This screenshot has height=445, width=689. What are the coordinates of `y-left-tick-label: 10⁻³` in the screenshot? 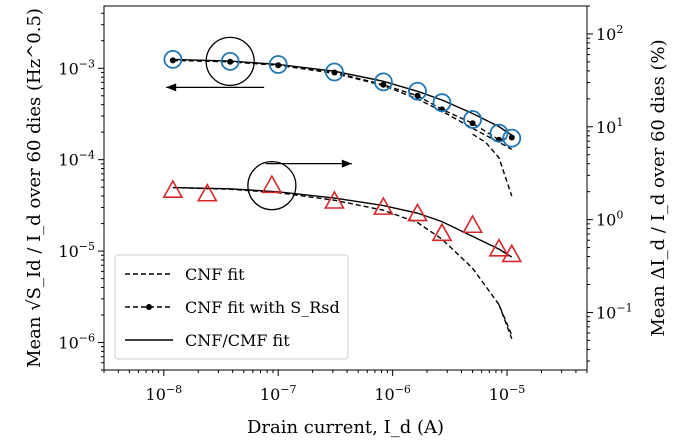 It's located at (76, 67).